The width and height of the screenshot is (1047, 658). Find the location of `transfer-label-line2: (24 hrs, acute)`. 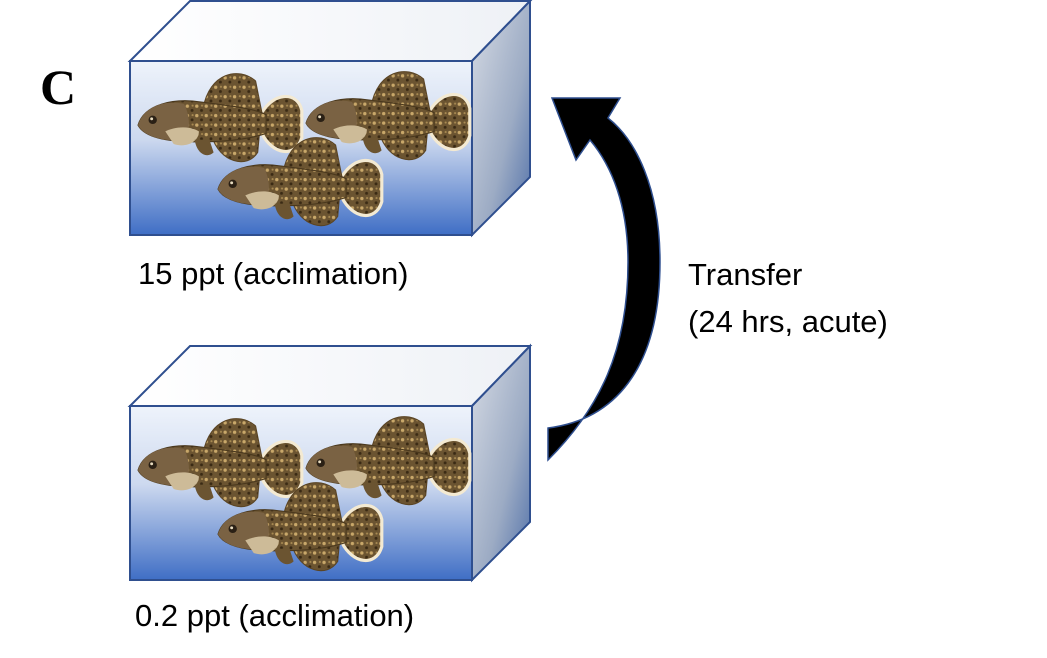

transfer-label-line2: (24 hrs, acute) is located at coordinates (788, 321).